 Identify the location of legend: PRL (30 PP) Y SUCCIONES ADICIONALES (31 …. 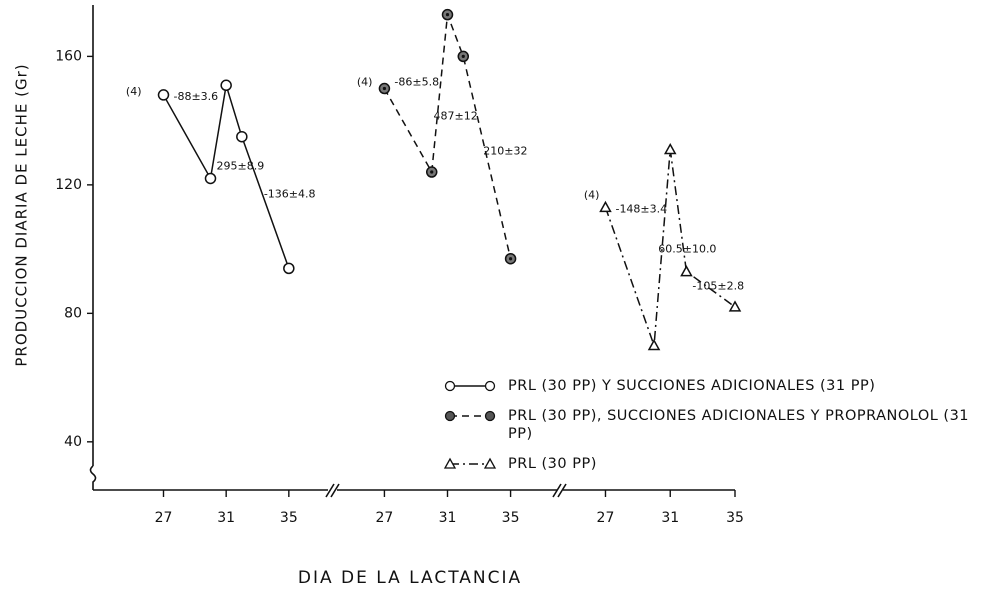
(712, 431).